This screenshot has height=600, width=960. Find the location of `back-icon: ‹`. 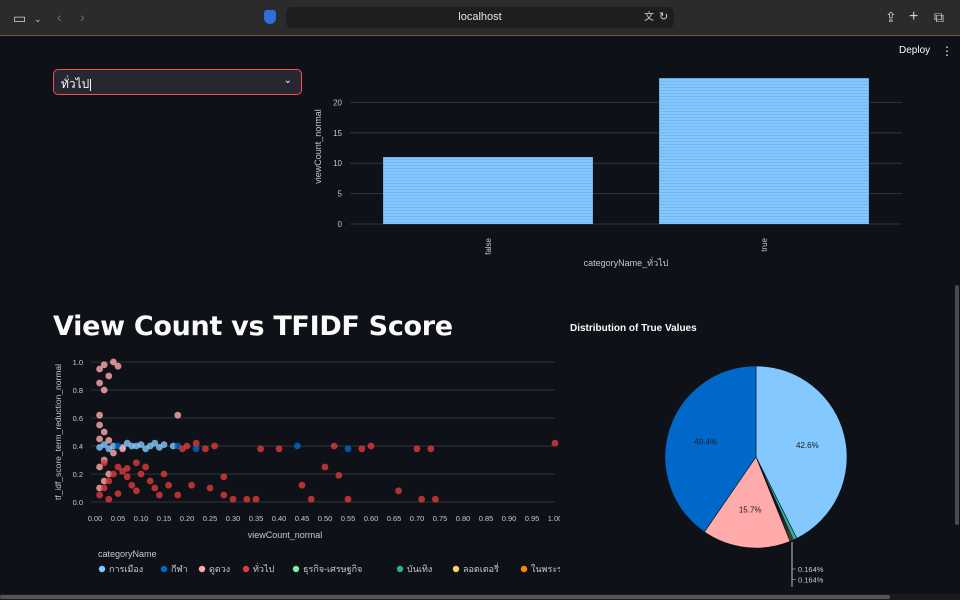

back-icon: ‹ is located at coordinates (59, 17).